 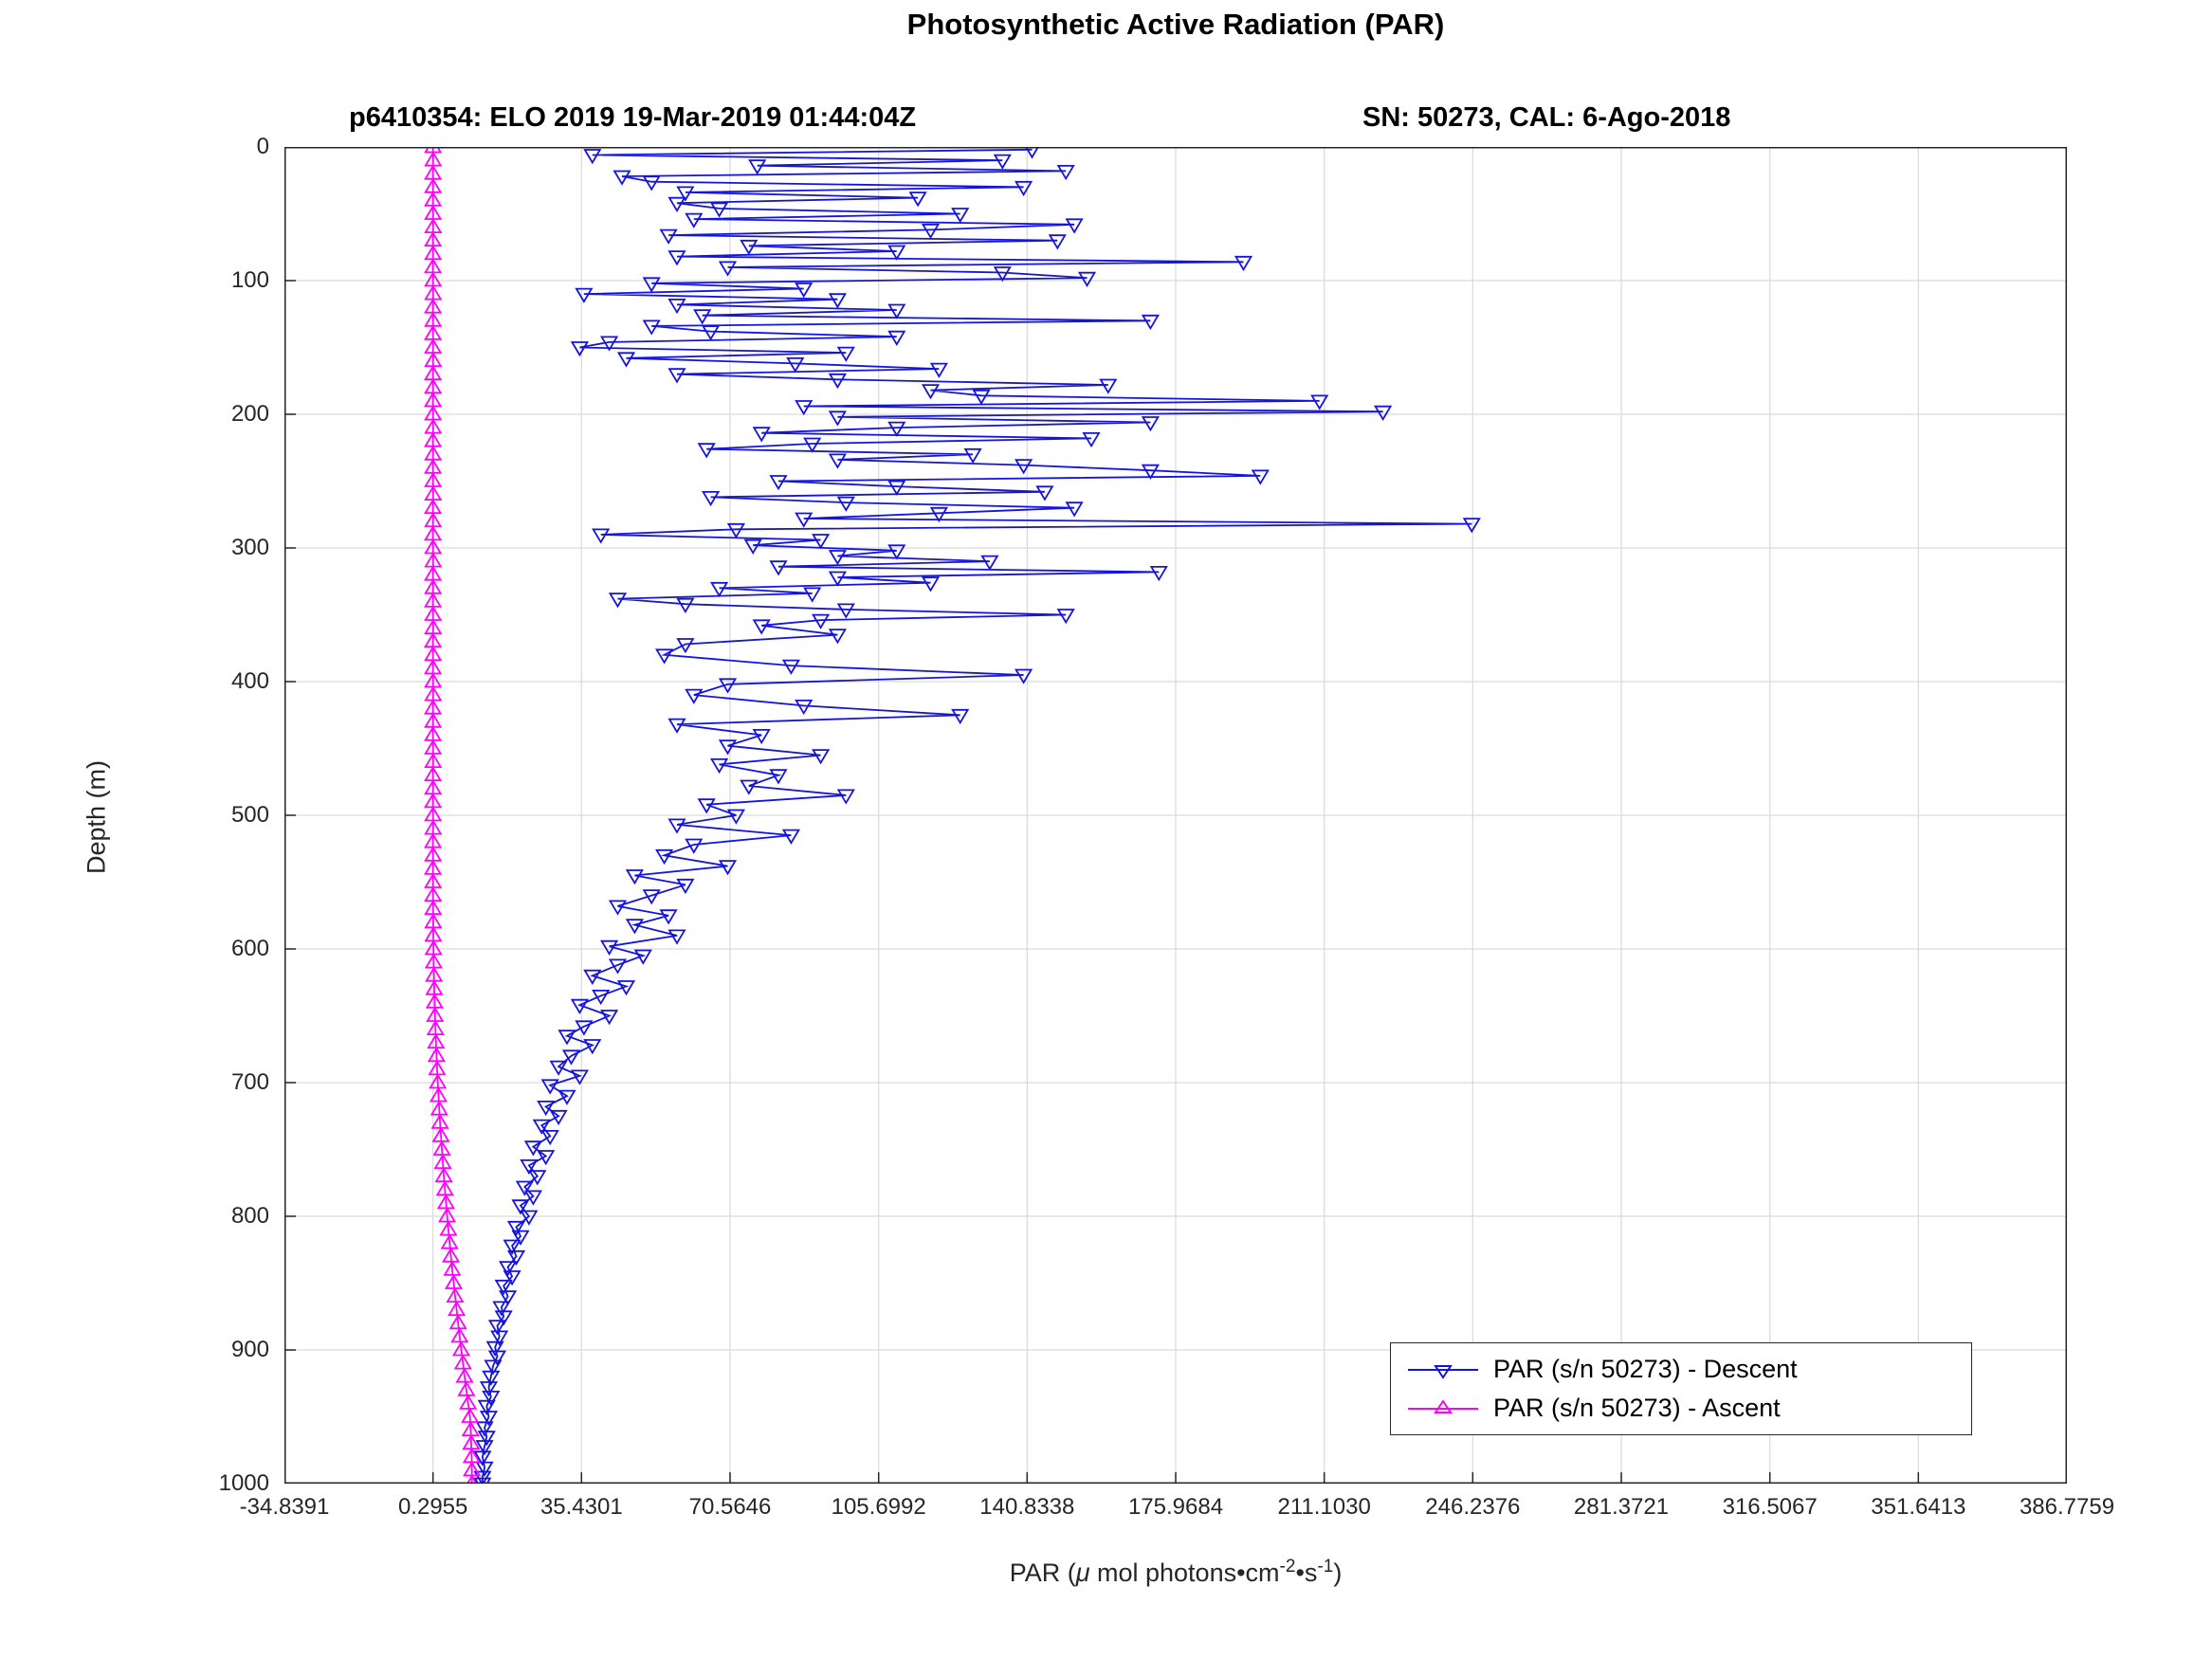 What do you see at coordinates (1918, 1507) in the screenshot?
I see `x-tick-label: 351.6413` at bounding box center [1918, 1507].